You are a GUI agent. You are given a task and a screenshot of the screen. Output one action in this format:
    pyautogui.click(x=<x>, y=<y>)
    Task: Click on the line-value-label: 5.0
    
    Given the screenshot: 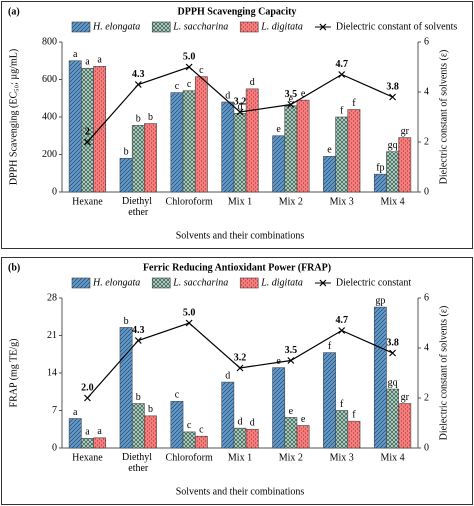 What is the action you would take?
    pyautogui.click(x=189, y=312)
    